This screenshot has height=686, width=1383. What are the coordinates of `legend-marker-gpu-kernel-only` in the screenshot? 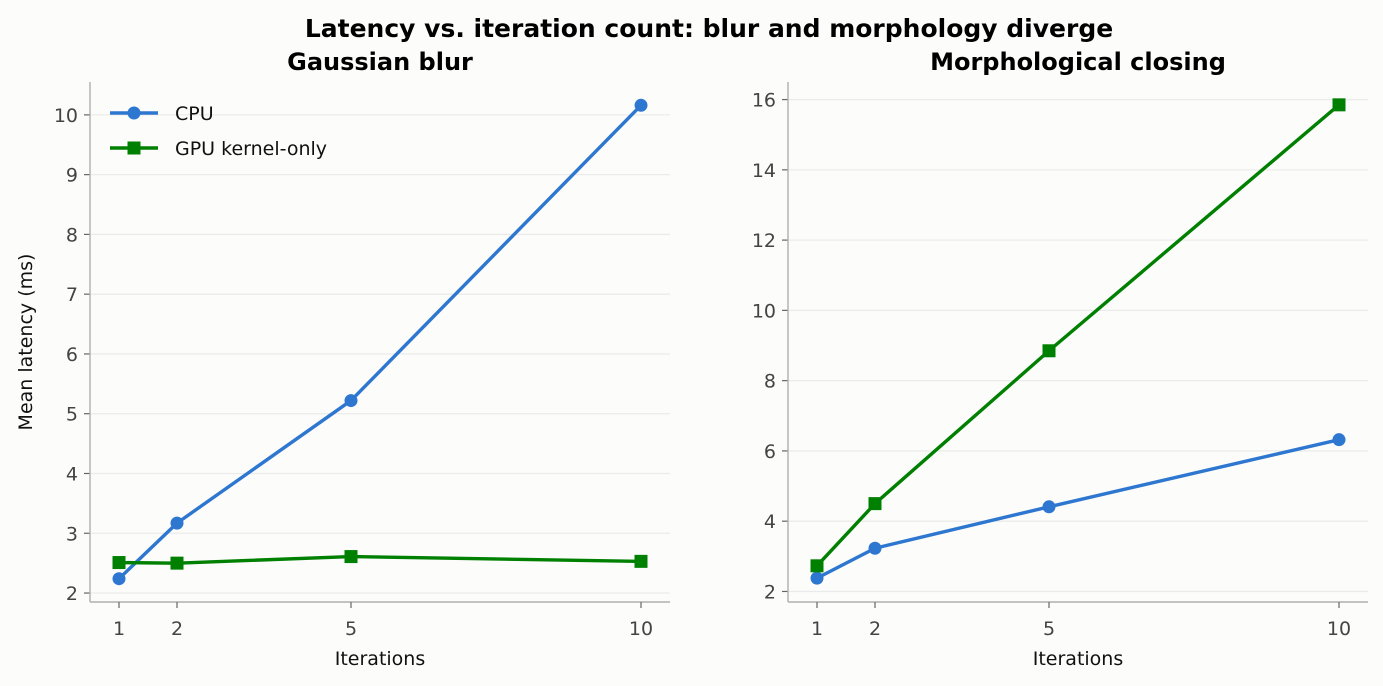 It's located at (134, 148).